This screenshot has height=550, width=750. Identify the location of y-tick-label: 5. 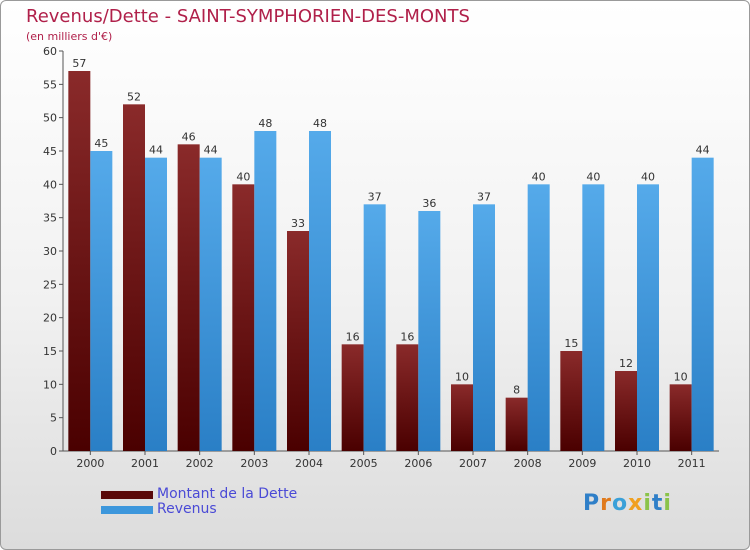
(53, 418).